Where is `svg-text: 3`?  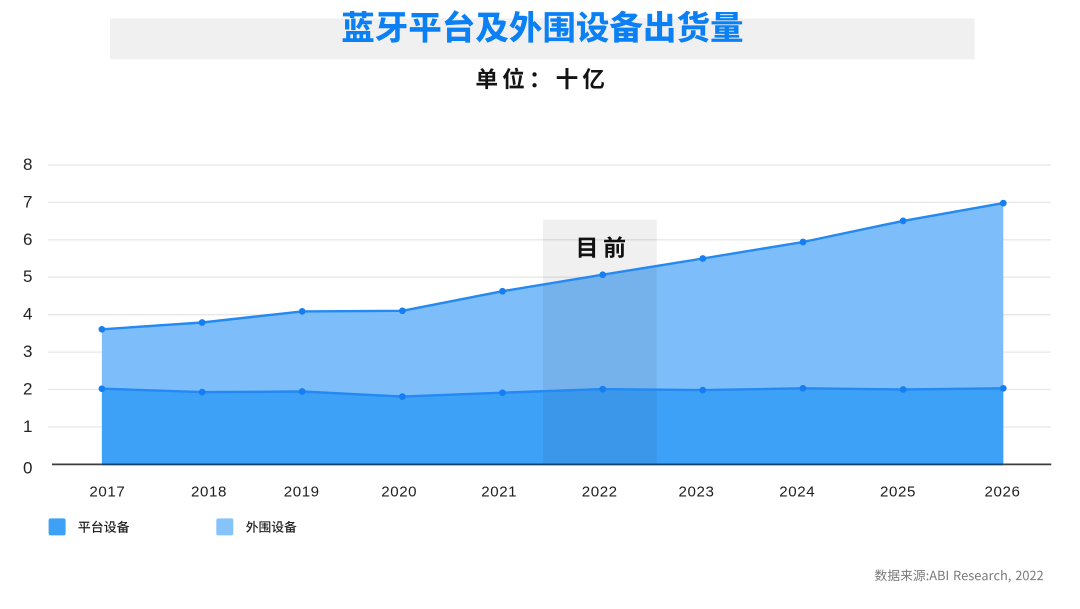
svg-text: 3 is located at coordinates (27, 351).